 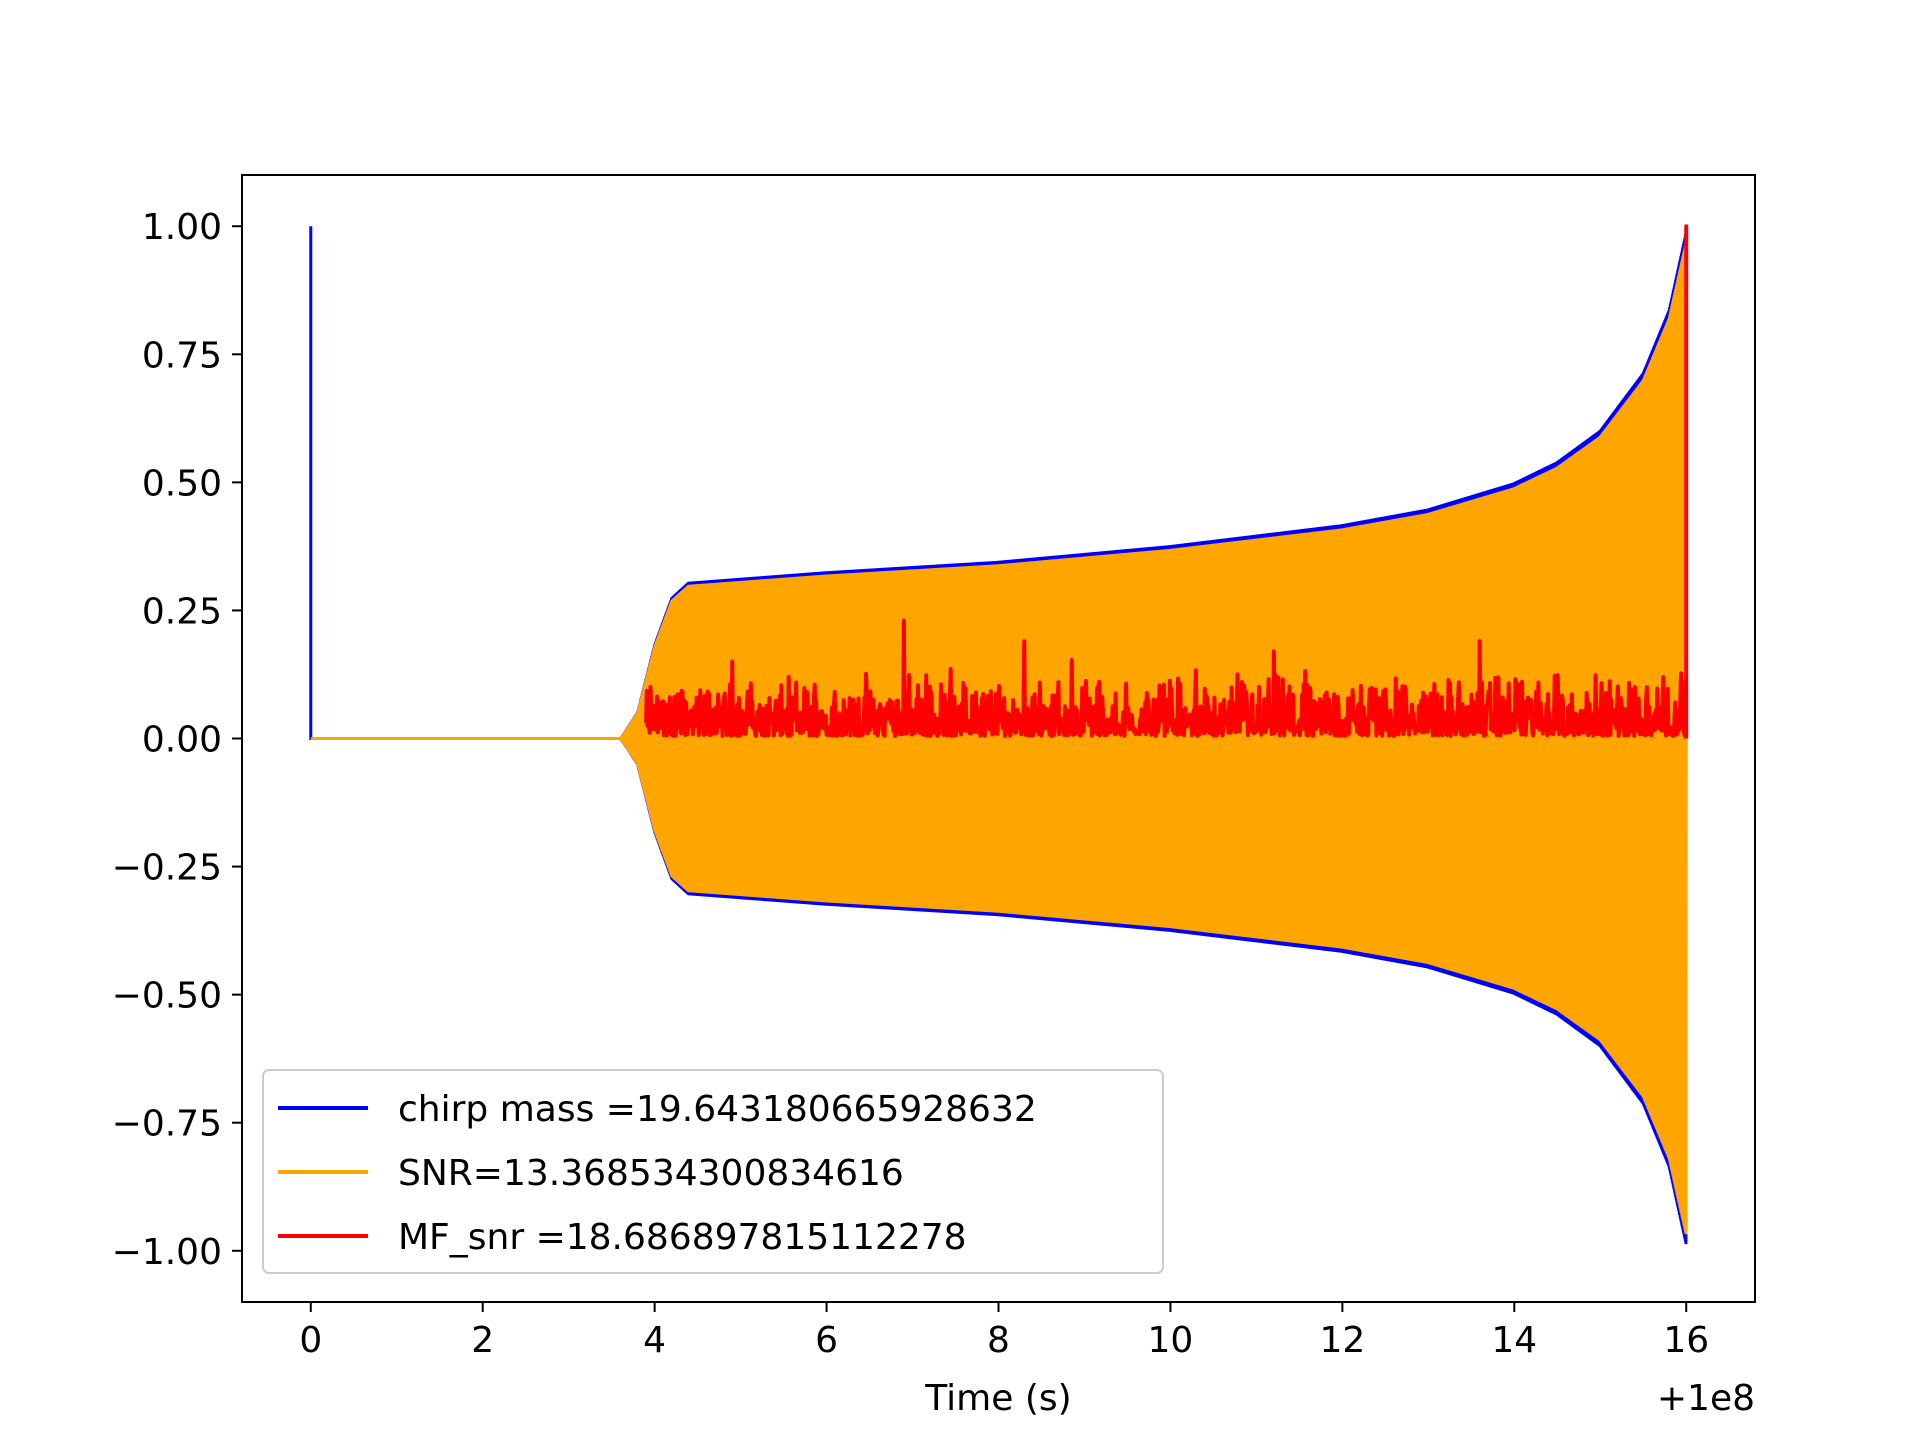 I want to click on y-tick-label: 1.00, so click(x=182, y=227).